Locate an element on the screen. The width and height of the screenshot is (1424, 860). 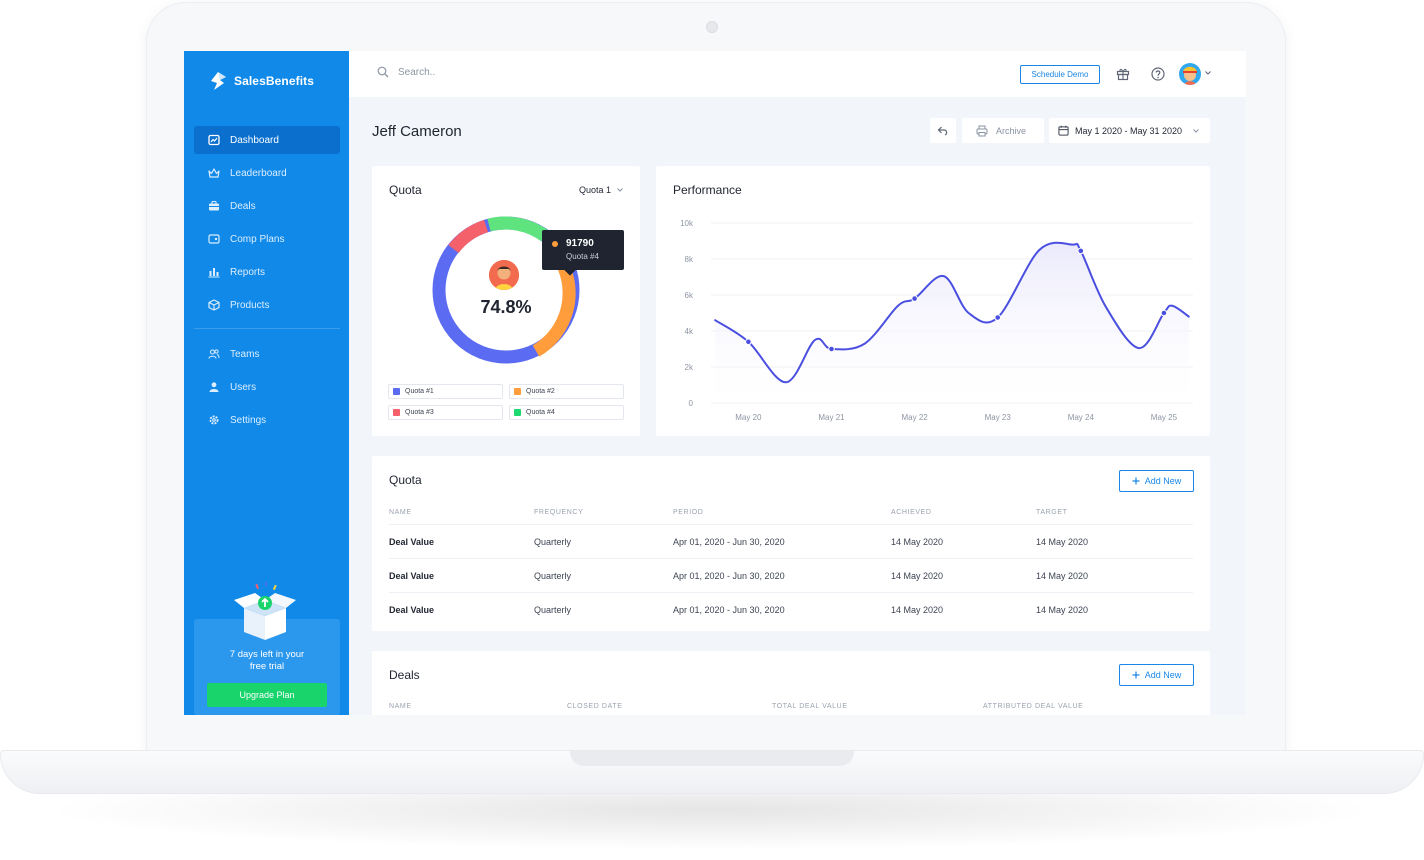
sidebar-item-teams: Teams is located at coordinates (267, 354).